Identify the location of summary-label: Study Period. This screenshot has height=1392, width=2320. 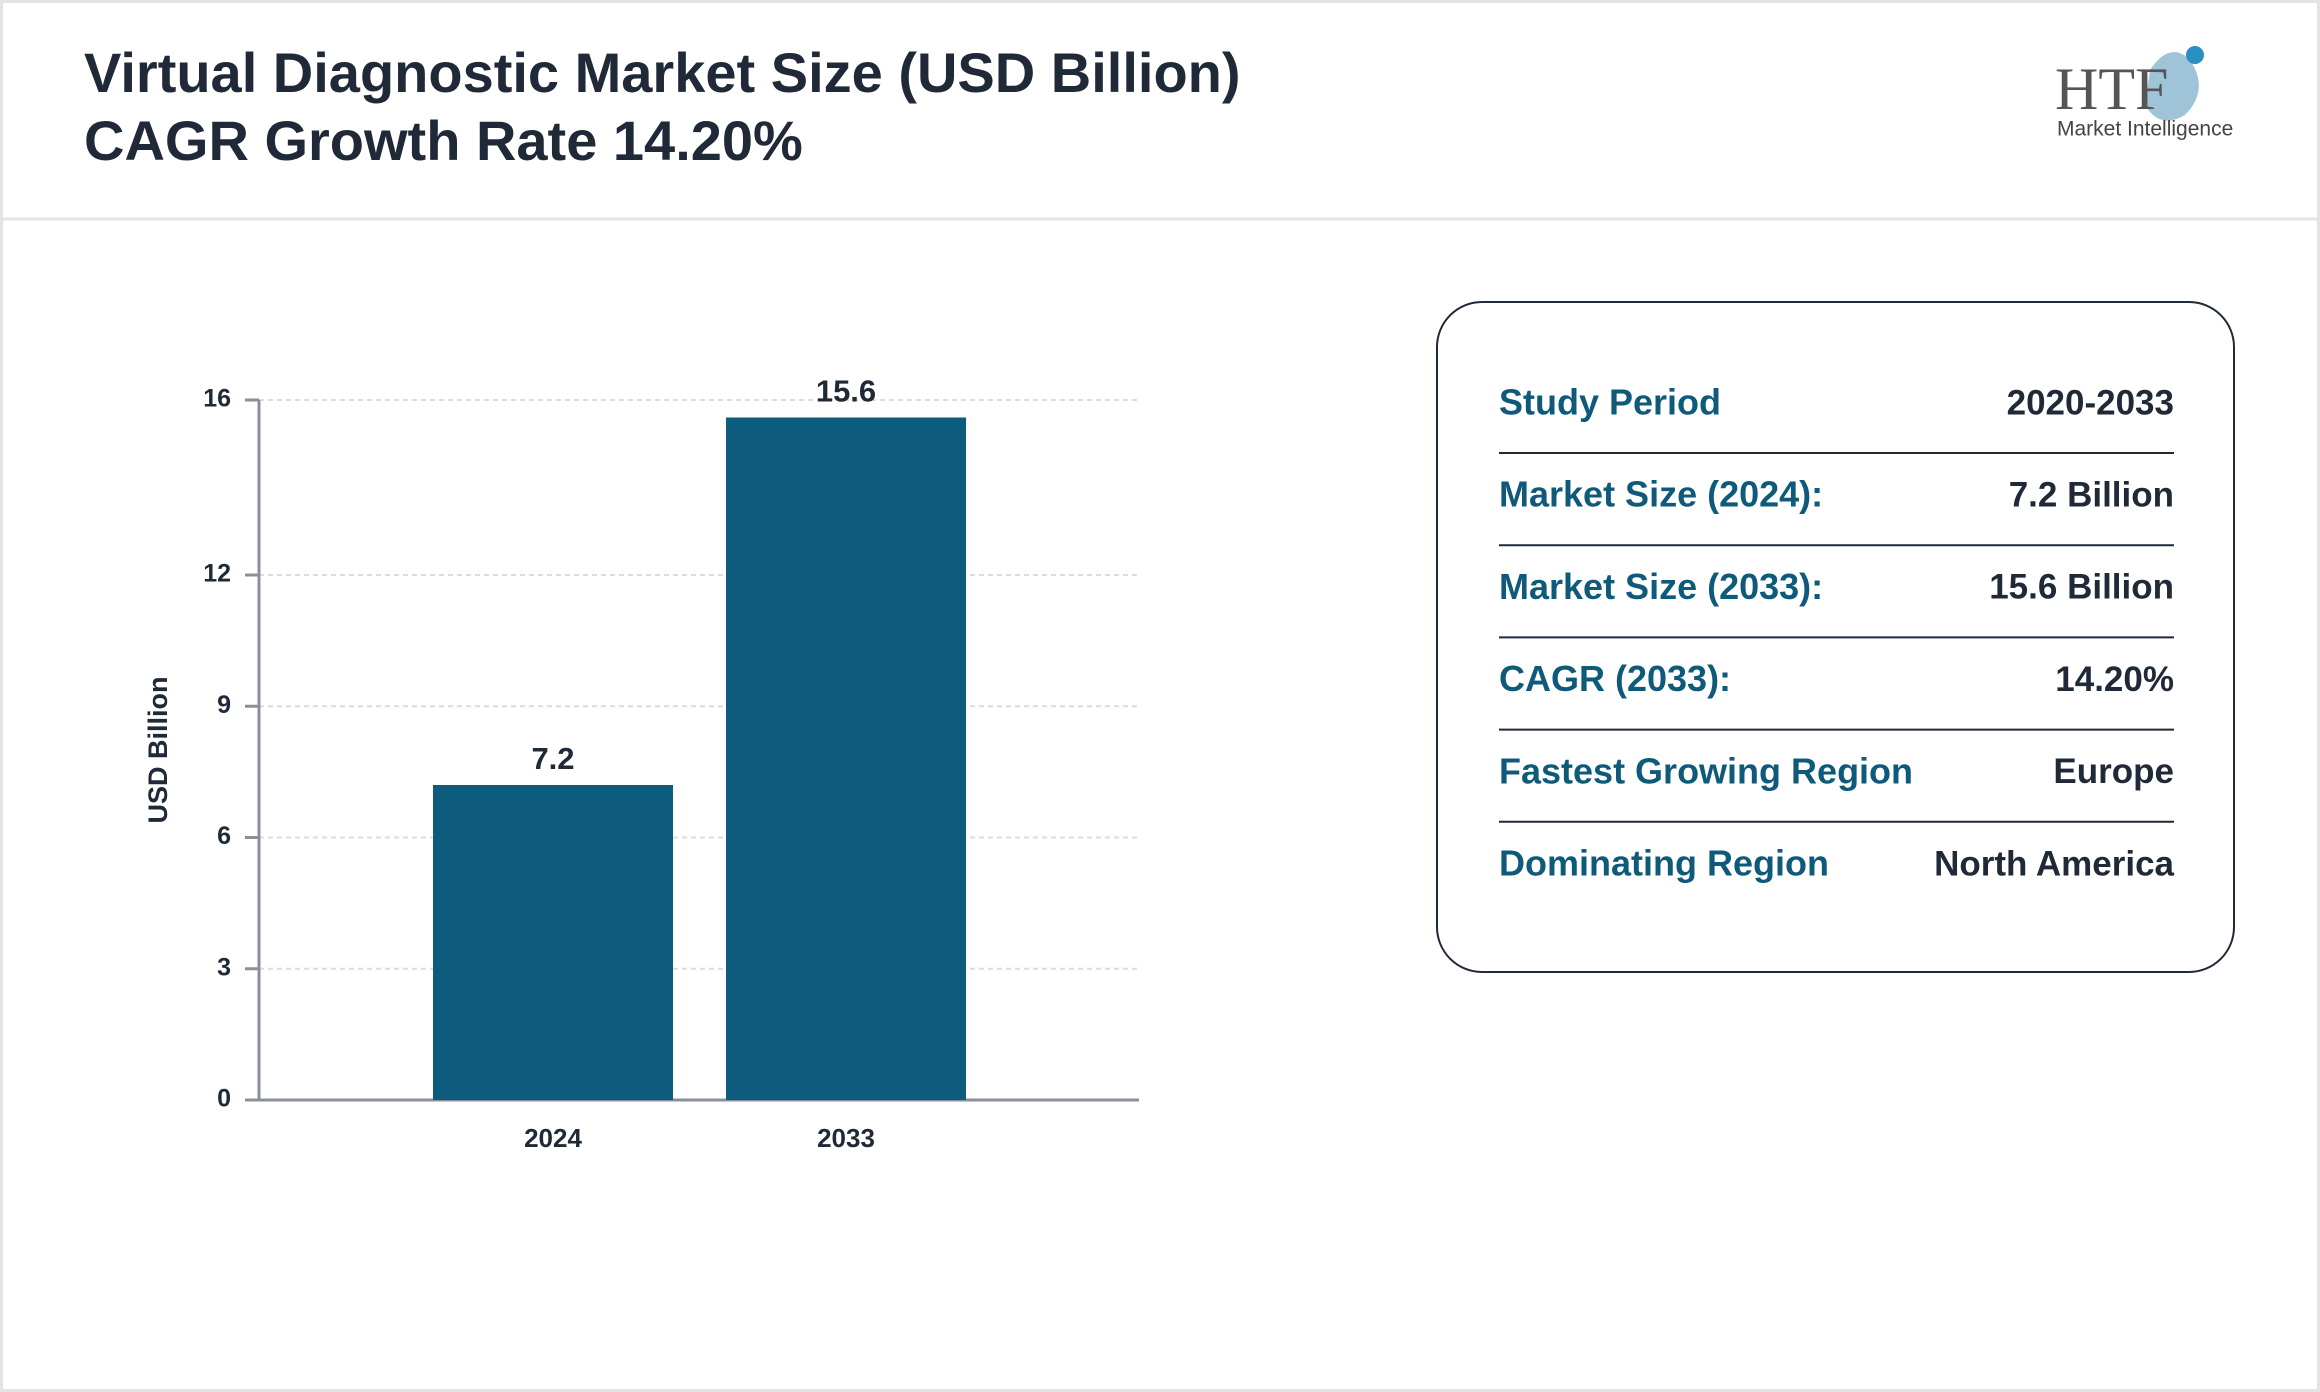
(1610, 402).